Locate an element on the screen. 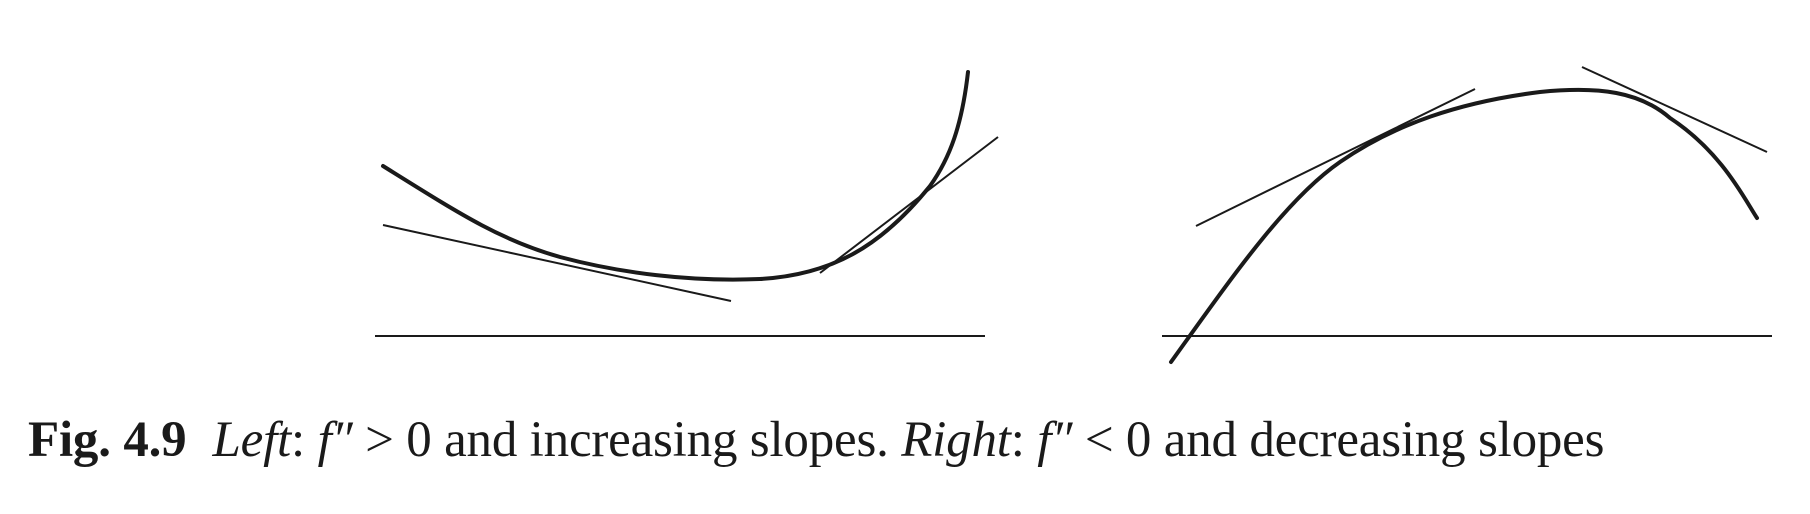  caption-colon-right: : is located at coordinates (1024, 440).